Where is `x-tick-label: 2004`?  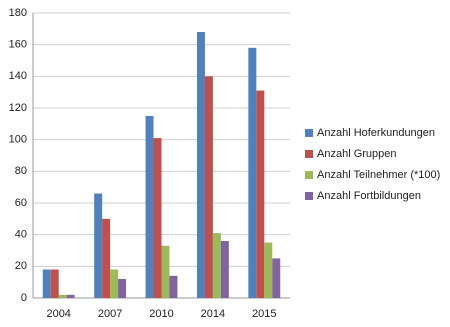 x-tick-label: 2004 is located at coordinates (58, 314).